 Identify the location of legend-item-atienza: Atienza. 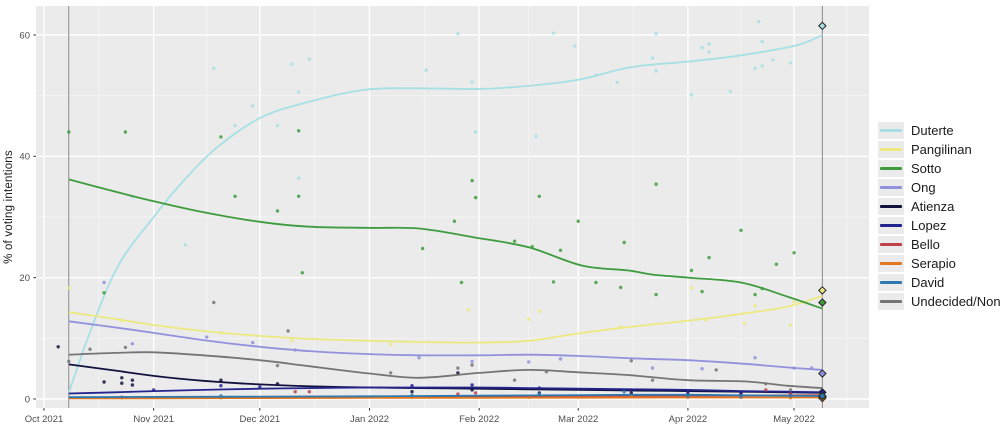
(939, 206).